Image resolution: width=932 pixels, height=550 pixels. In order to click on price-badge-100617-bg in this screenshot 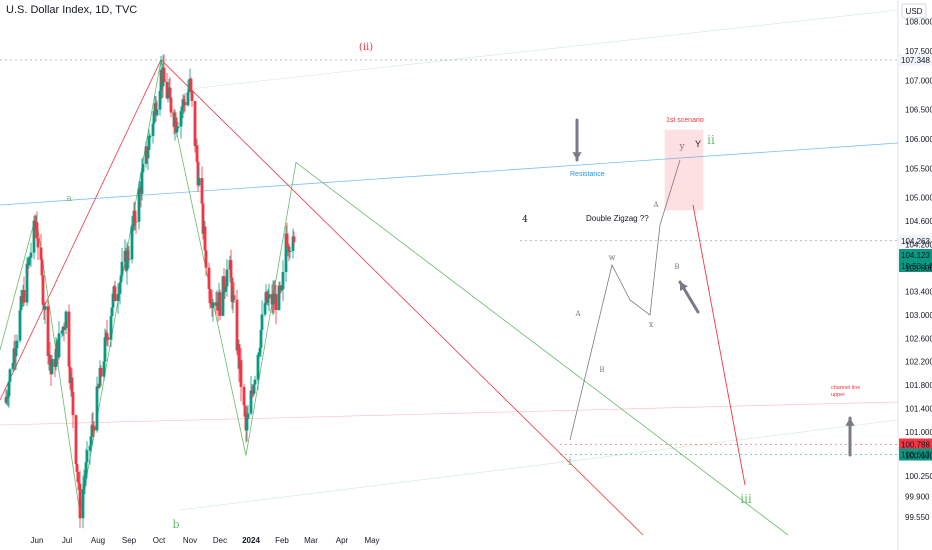, I will do `click(915, 454)`.